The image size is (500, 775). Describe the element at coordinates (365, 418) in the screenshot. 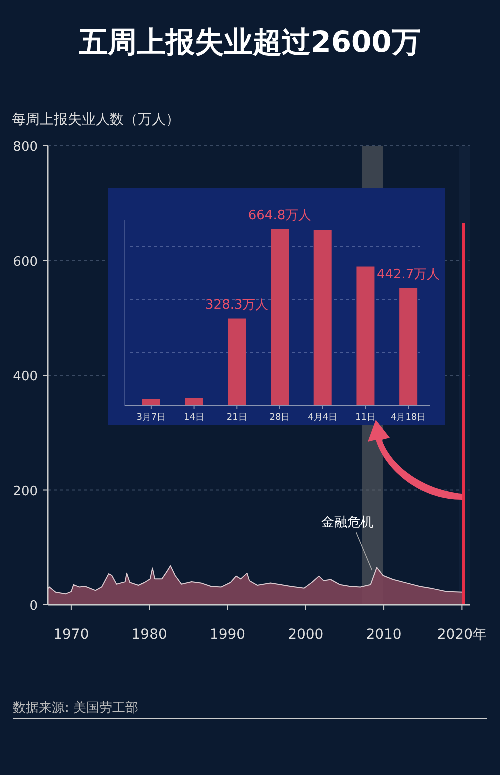

I see `x-tick-label: 11日` at that location.